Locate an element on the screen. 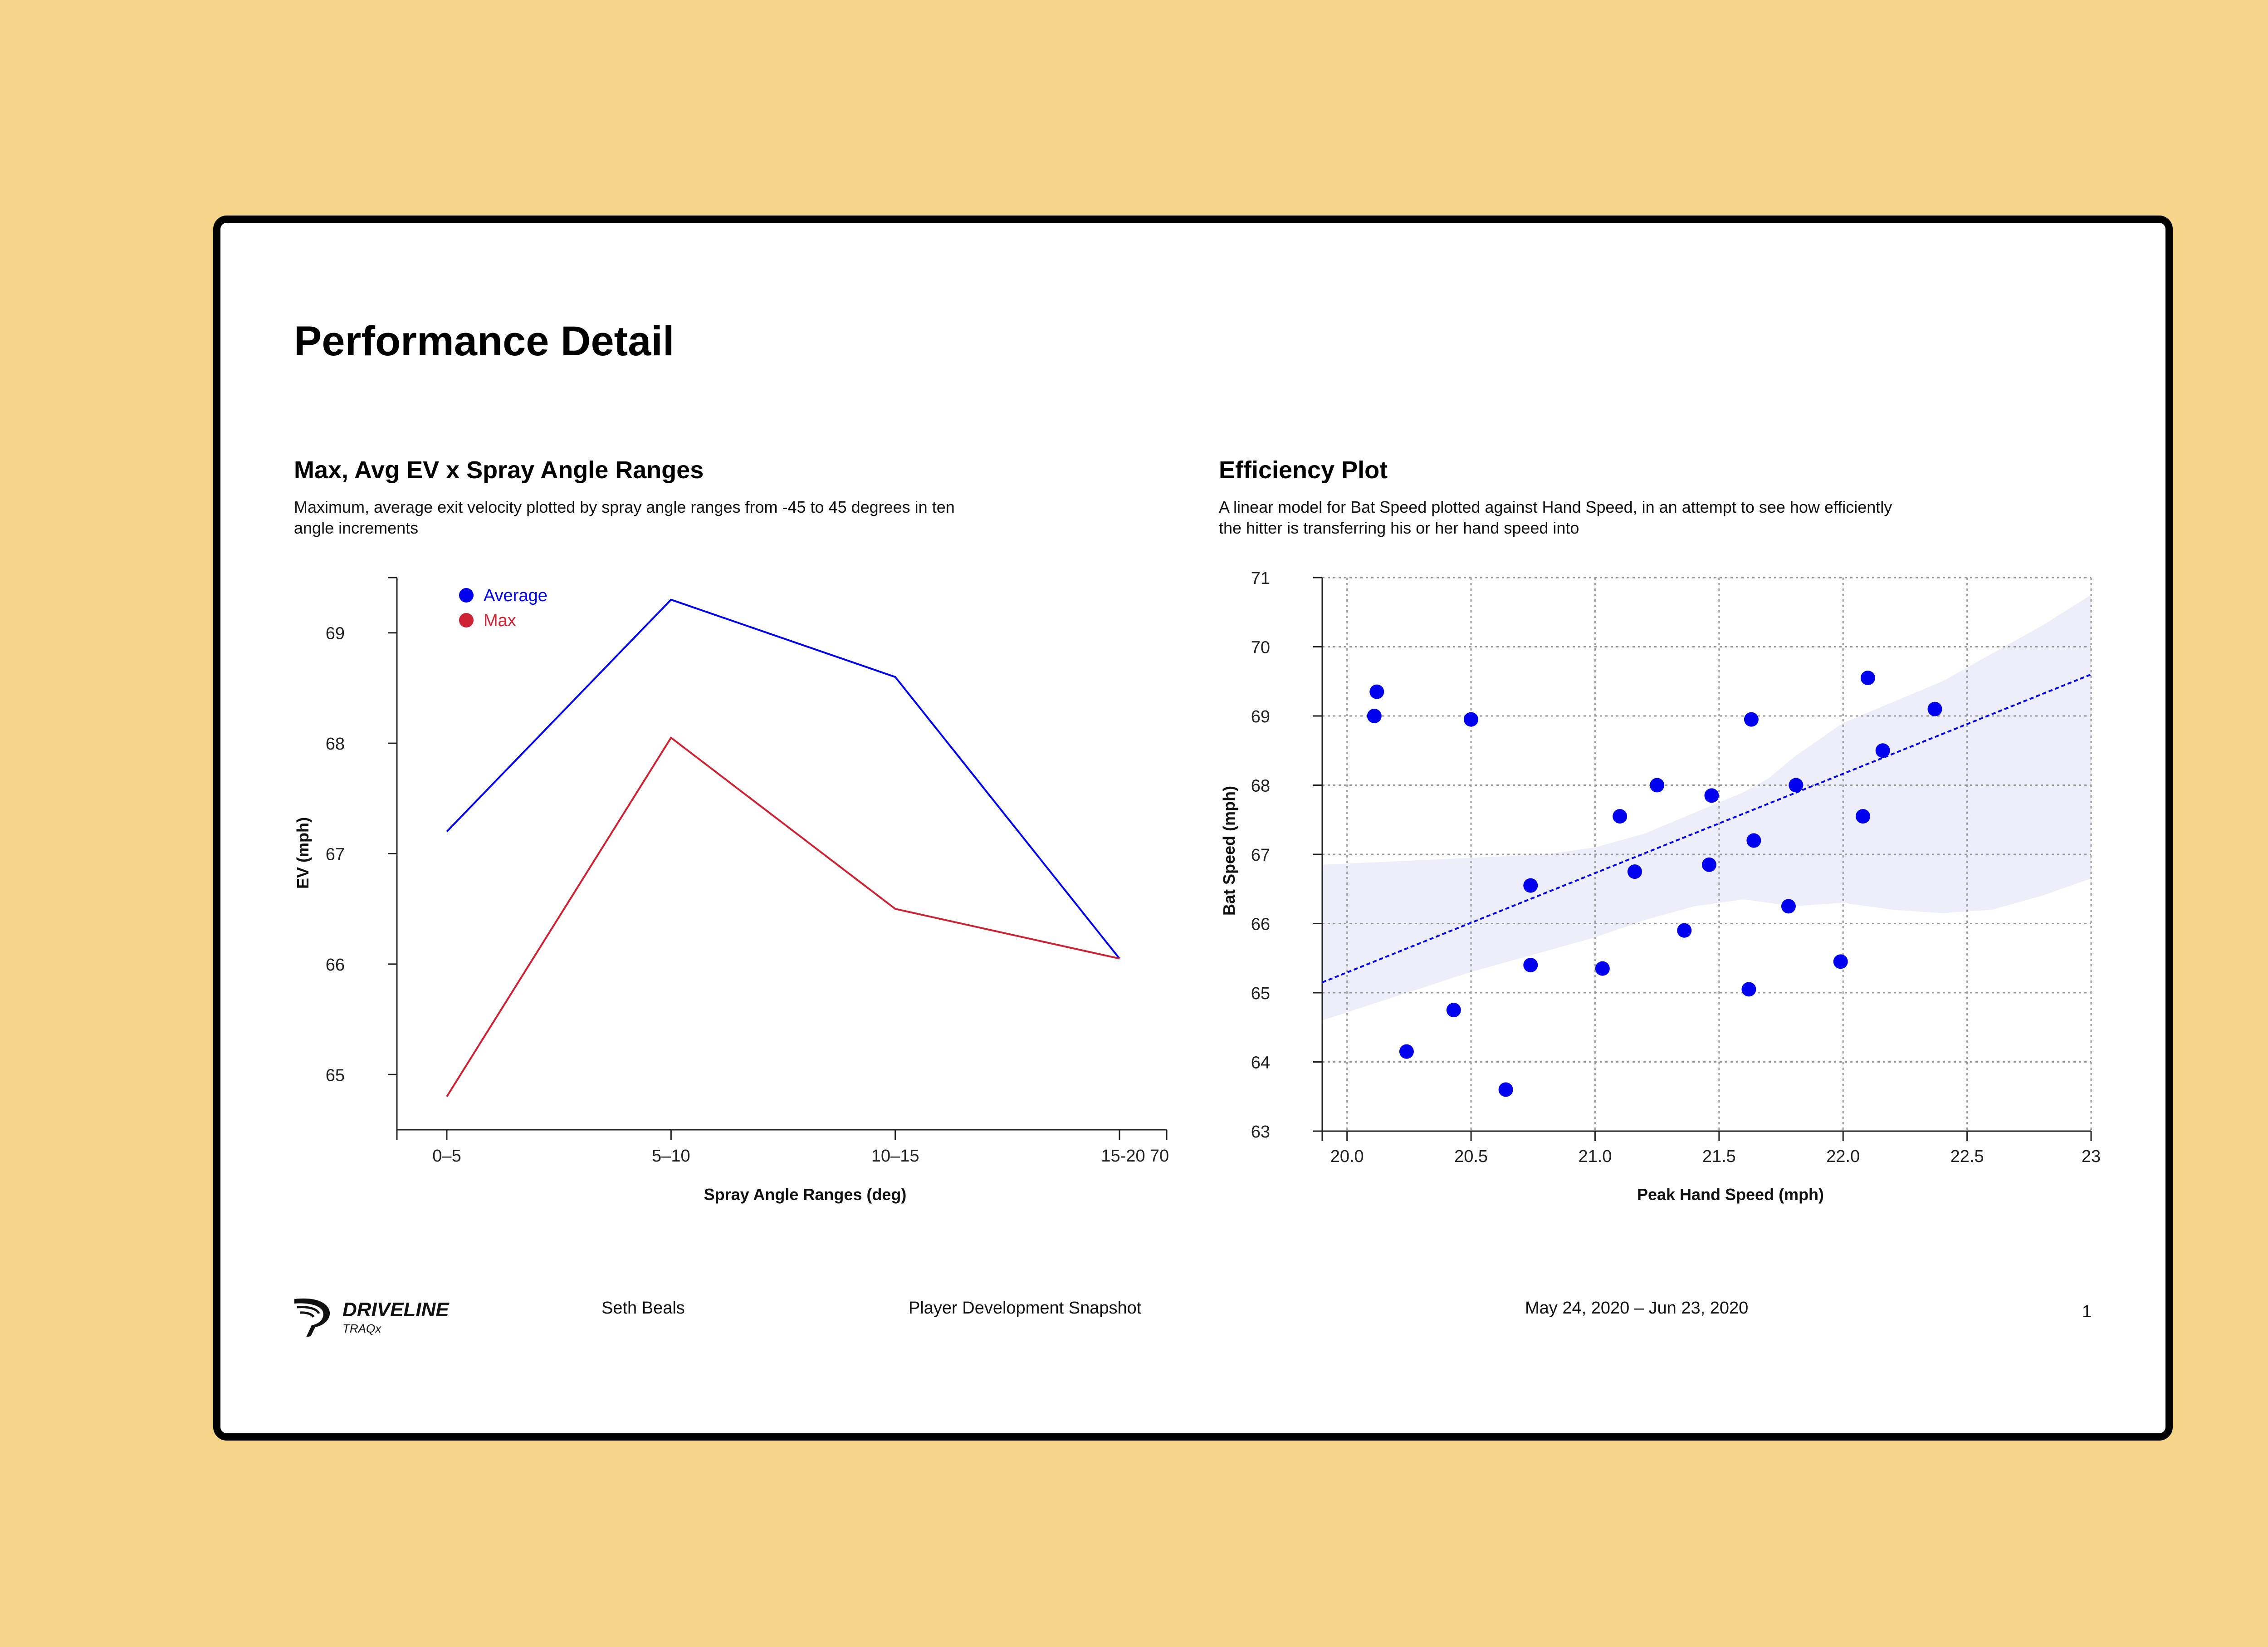  legend-label-average: Average is located at coordinates (515, 595).